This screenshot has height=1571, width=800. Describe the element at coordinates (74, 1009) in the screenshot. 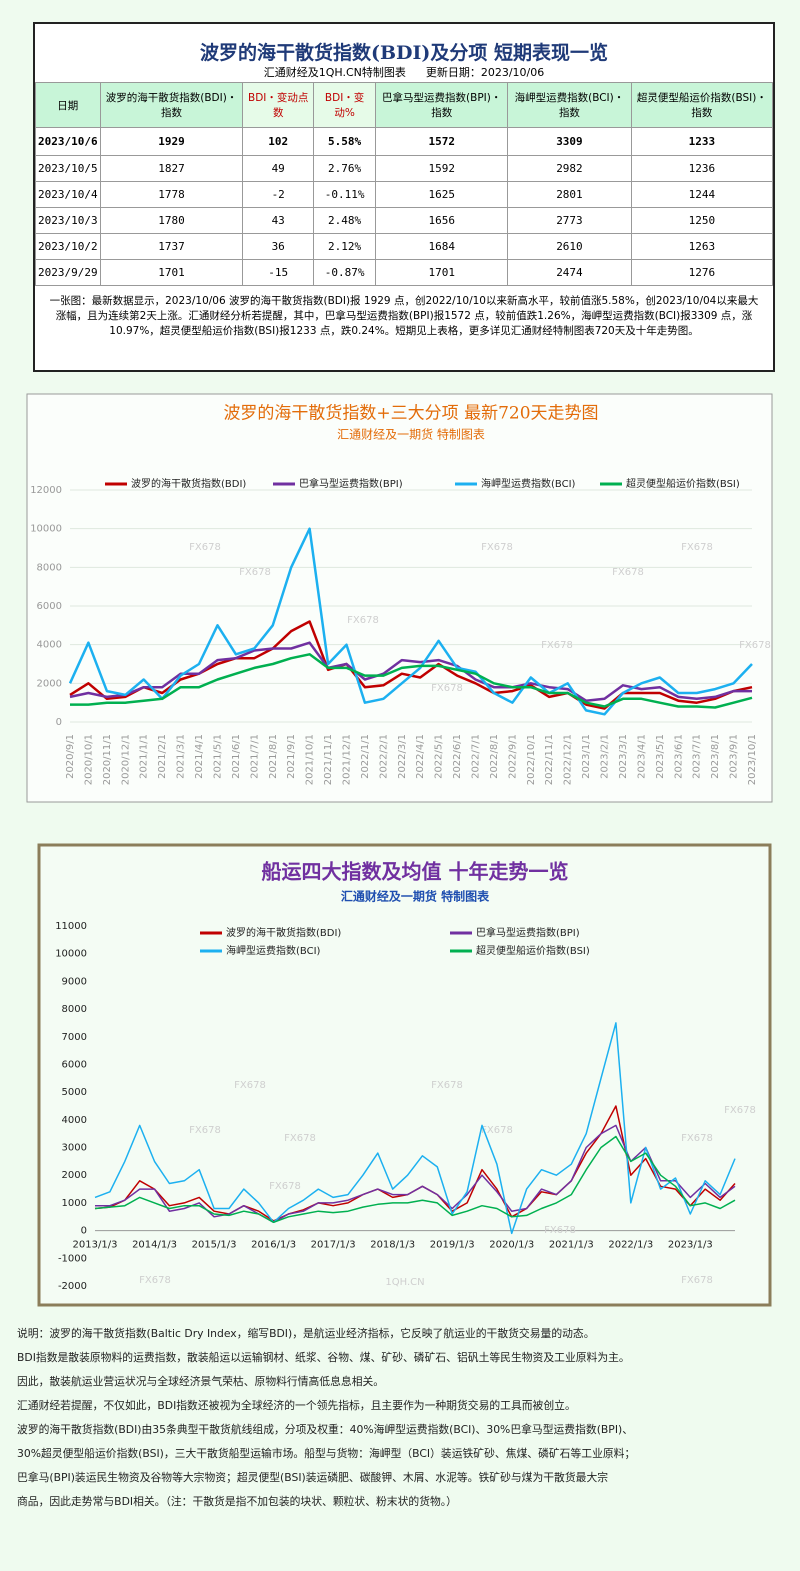

I see `y-tick-label: 8000` at that location.